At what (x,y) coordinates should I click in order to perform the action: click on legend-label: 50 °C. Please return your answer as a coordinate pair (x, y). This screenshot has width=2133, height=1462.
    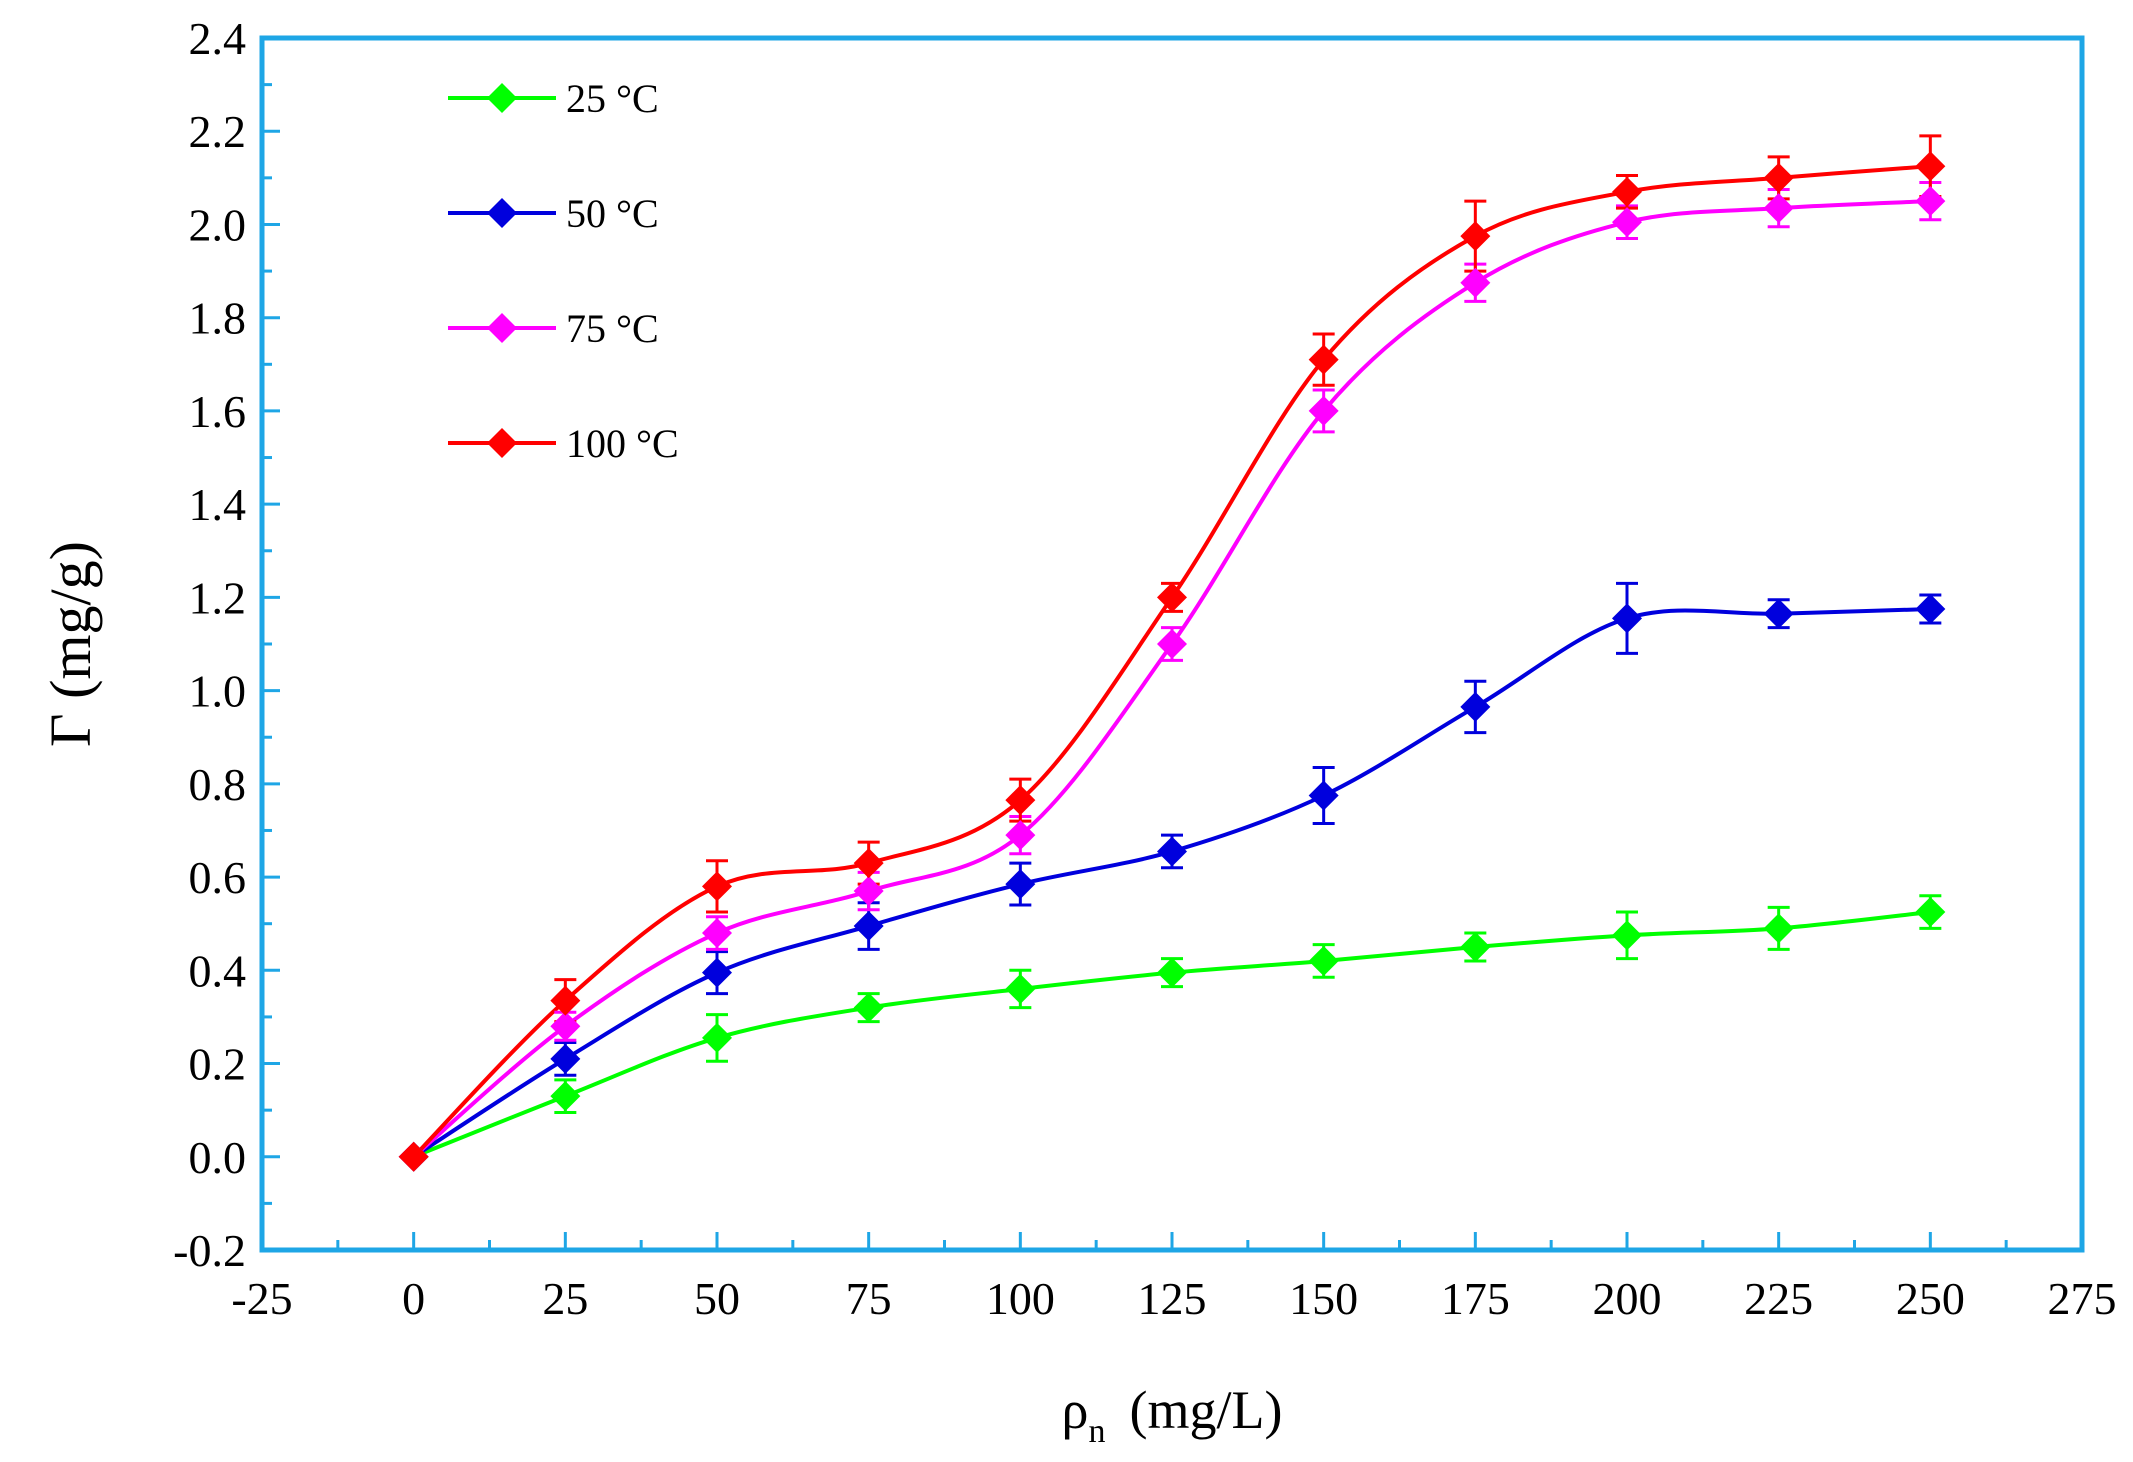
    Looking at the image, I should click on (612, 213).